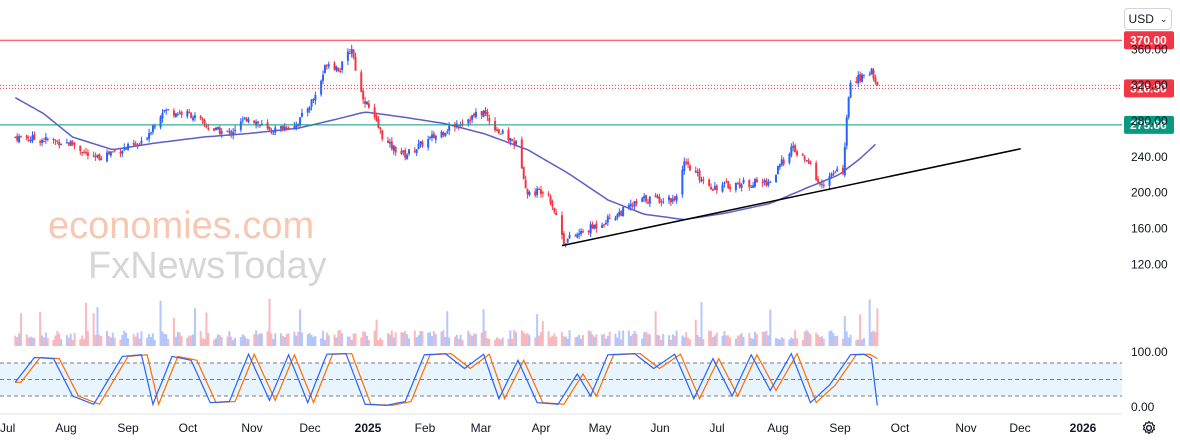 This screenshot has width=1180, height=446. Describe the element at coordinates (600, 428) in the screenshot. I see `time-axis-label: May` at that location.